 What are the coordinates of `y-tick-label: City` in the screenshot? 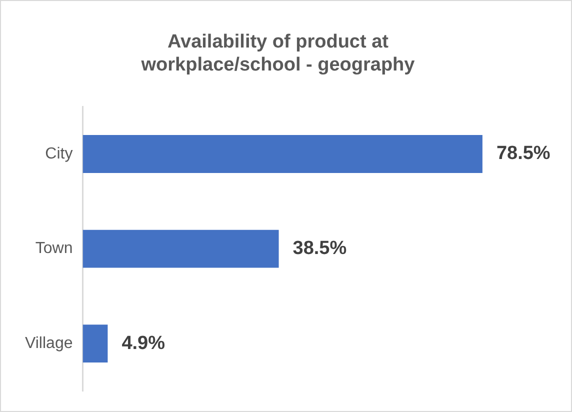 It's located at (59, 153).